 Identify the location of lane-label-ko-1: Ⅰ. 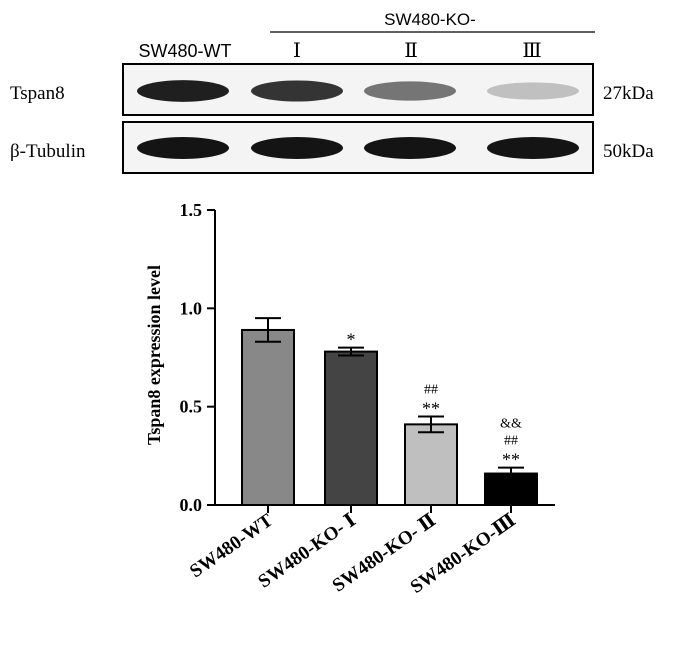
(297, 51).